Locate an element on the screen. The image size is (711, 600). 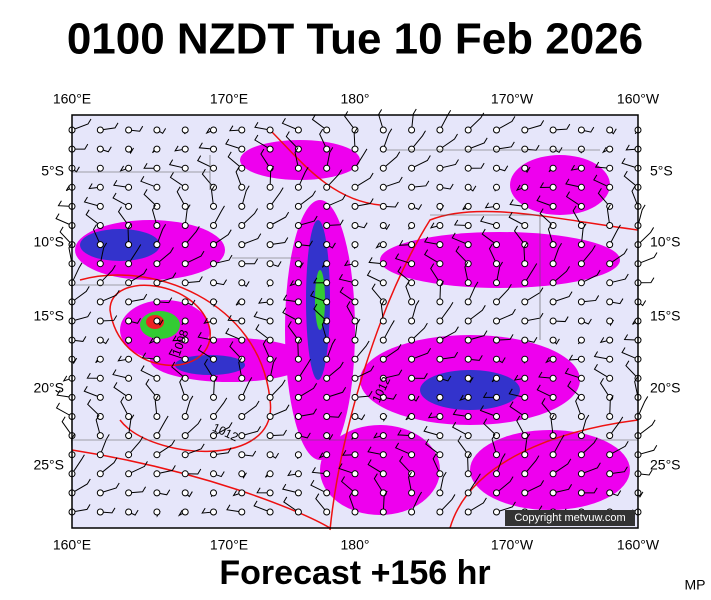
isobar is located at coordinates (160, 325).